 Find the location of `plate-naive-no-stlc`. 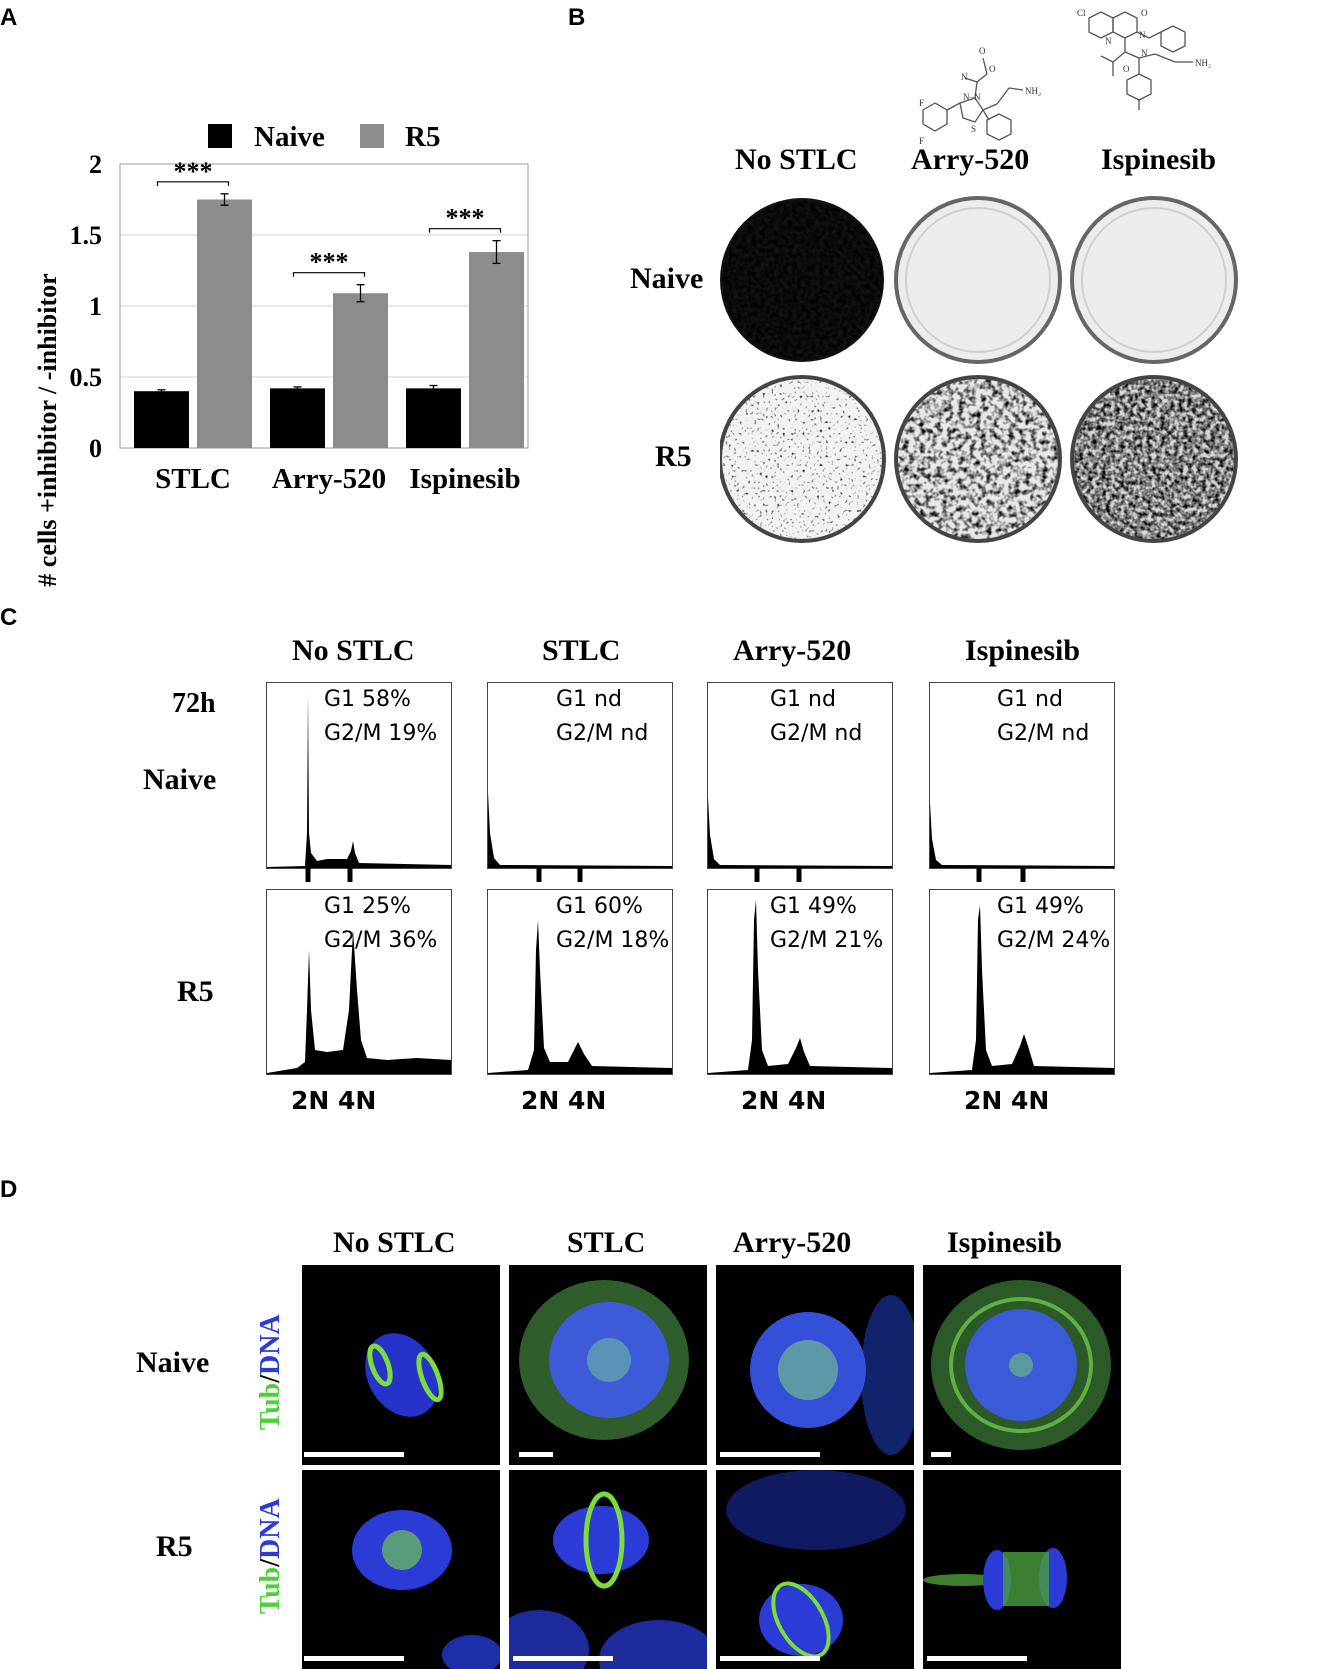

plate-naive-no-stlc is located at coordinates (802, 280).